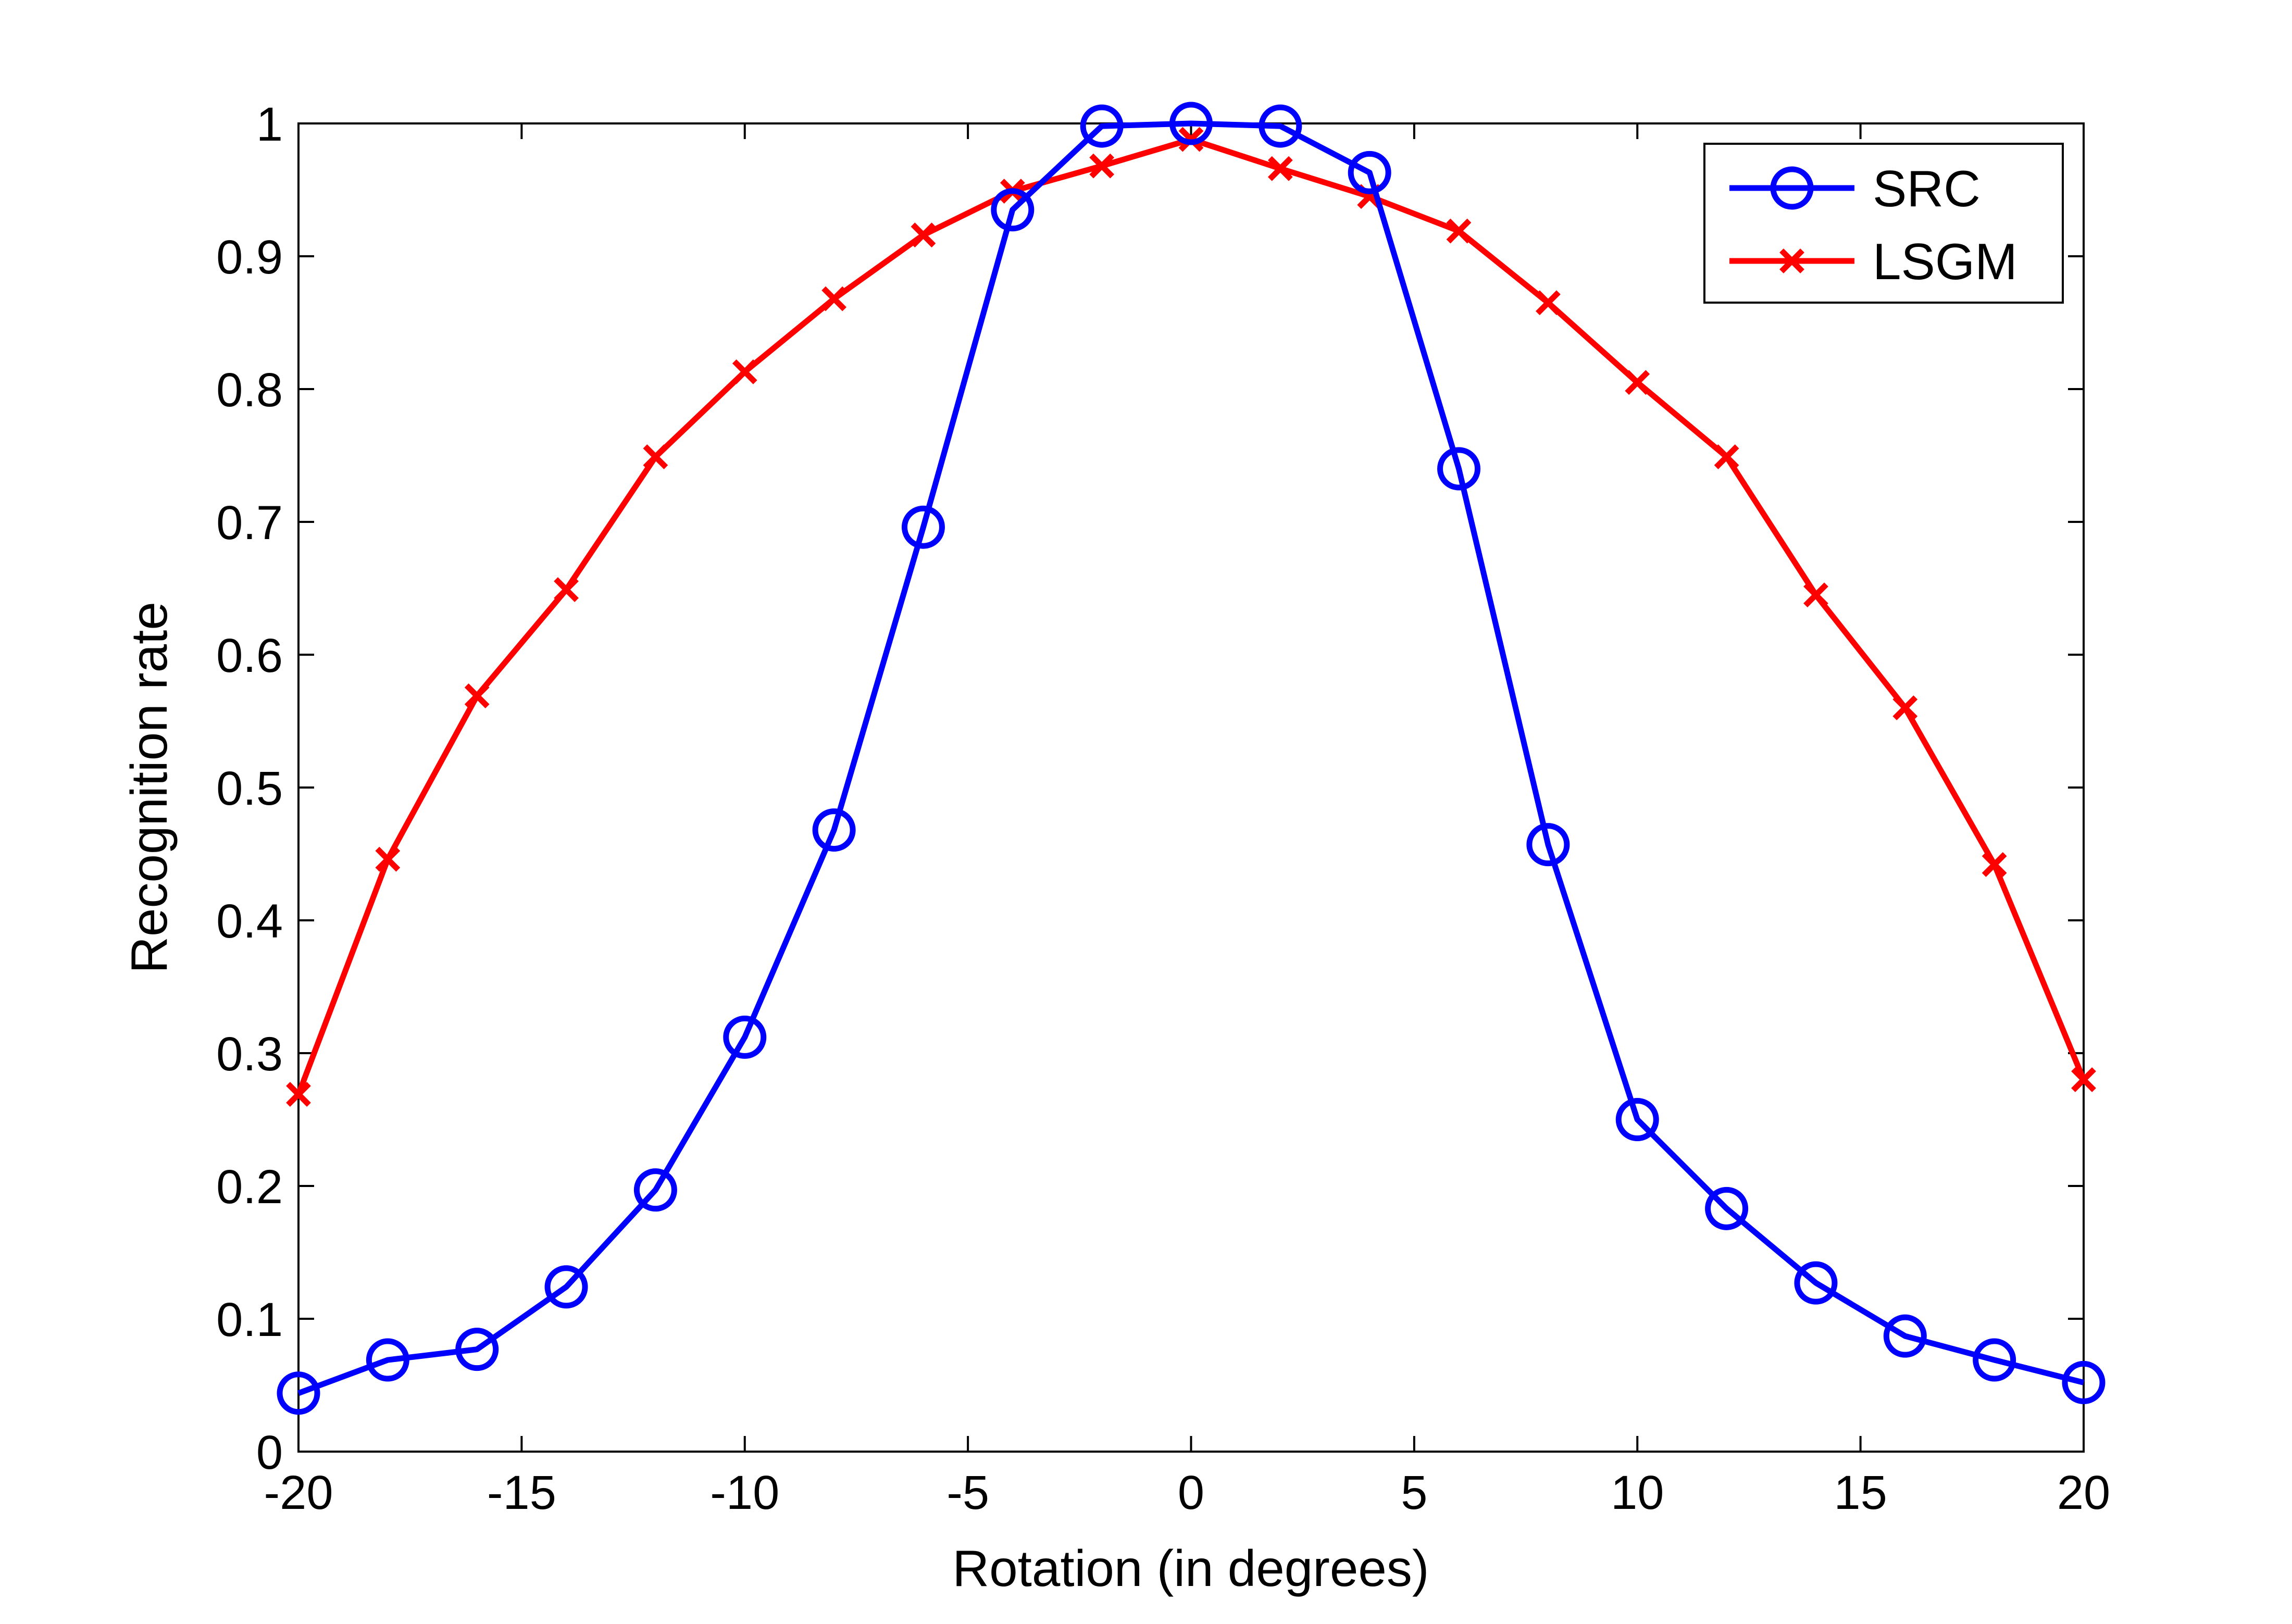 The width and height of the screenshot is (2292, 1624). Describe the element at coordinates (249, 655) in the screenshot. I see `y-tick-label: 0.6` at that location.